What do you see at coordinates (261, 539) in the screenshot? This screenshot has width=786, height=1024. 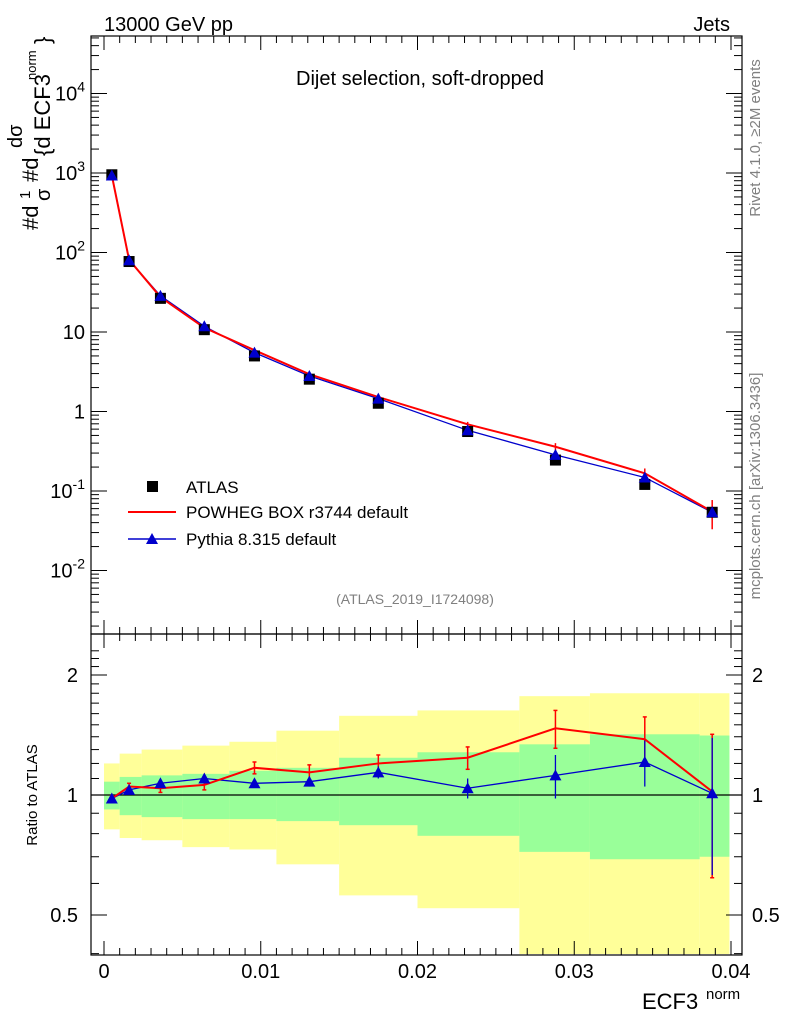 I see `legend-pythia-label: Pythia 8.315 default` at bounding box center [261, 539].